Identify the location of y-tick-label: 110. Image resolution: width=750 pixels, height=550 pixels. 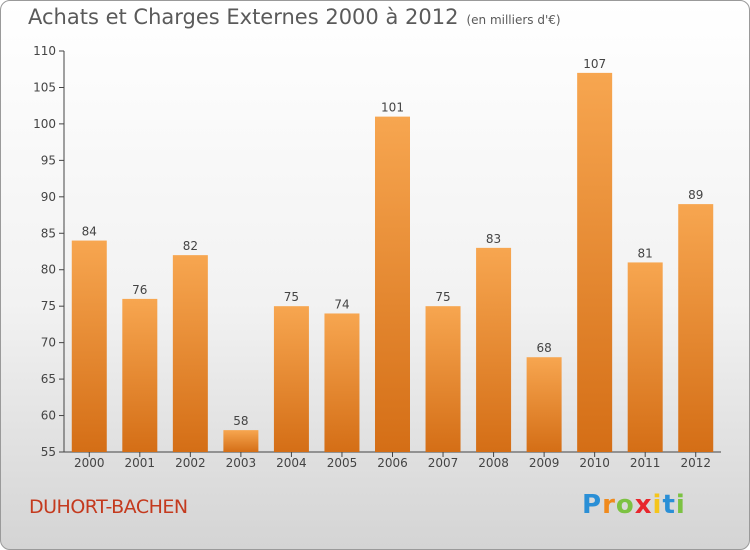
(44, 51).